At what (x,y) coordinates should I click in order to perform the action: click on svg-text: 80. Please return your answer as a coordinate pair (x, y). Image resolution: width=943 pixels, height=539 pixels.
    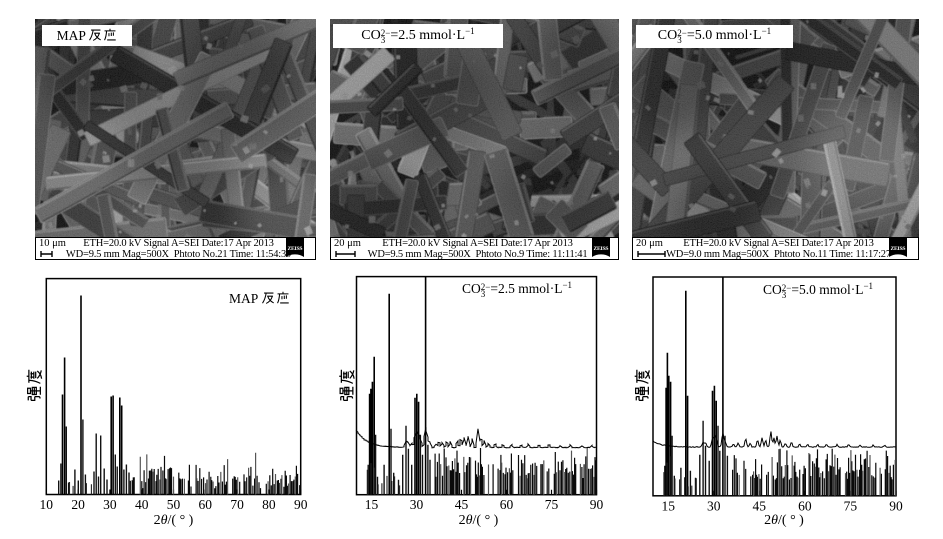
    Looking at the image, I should click on (269, 504).